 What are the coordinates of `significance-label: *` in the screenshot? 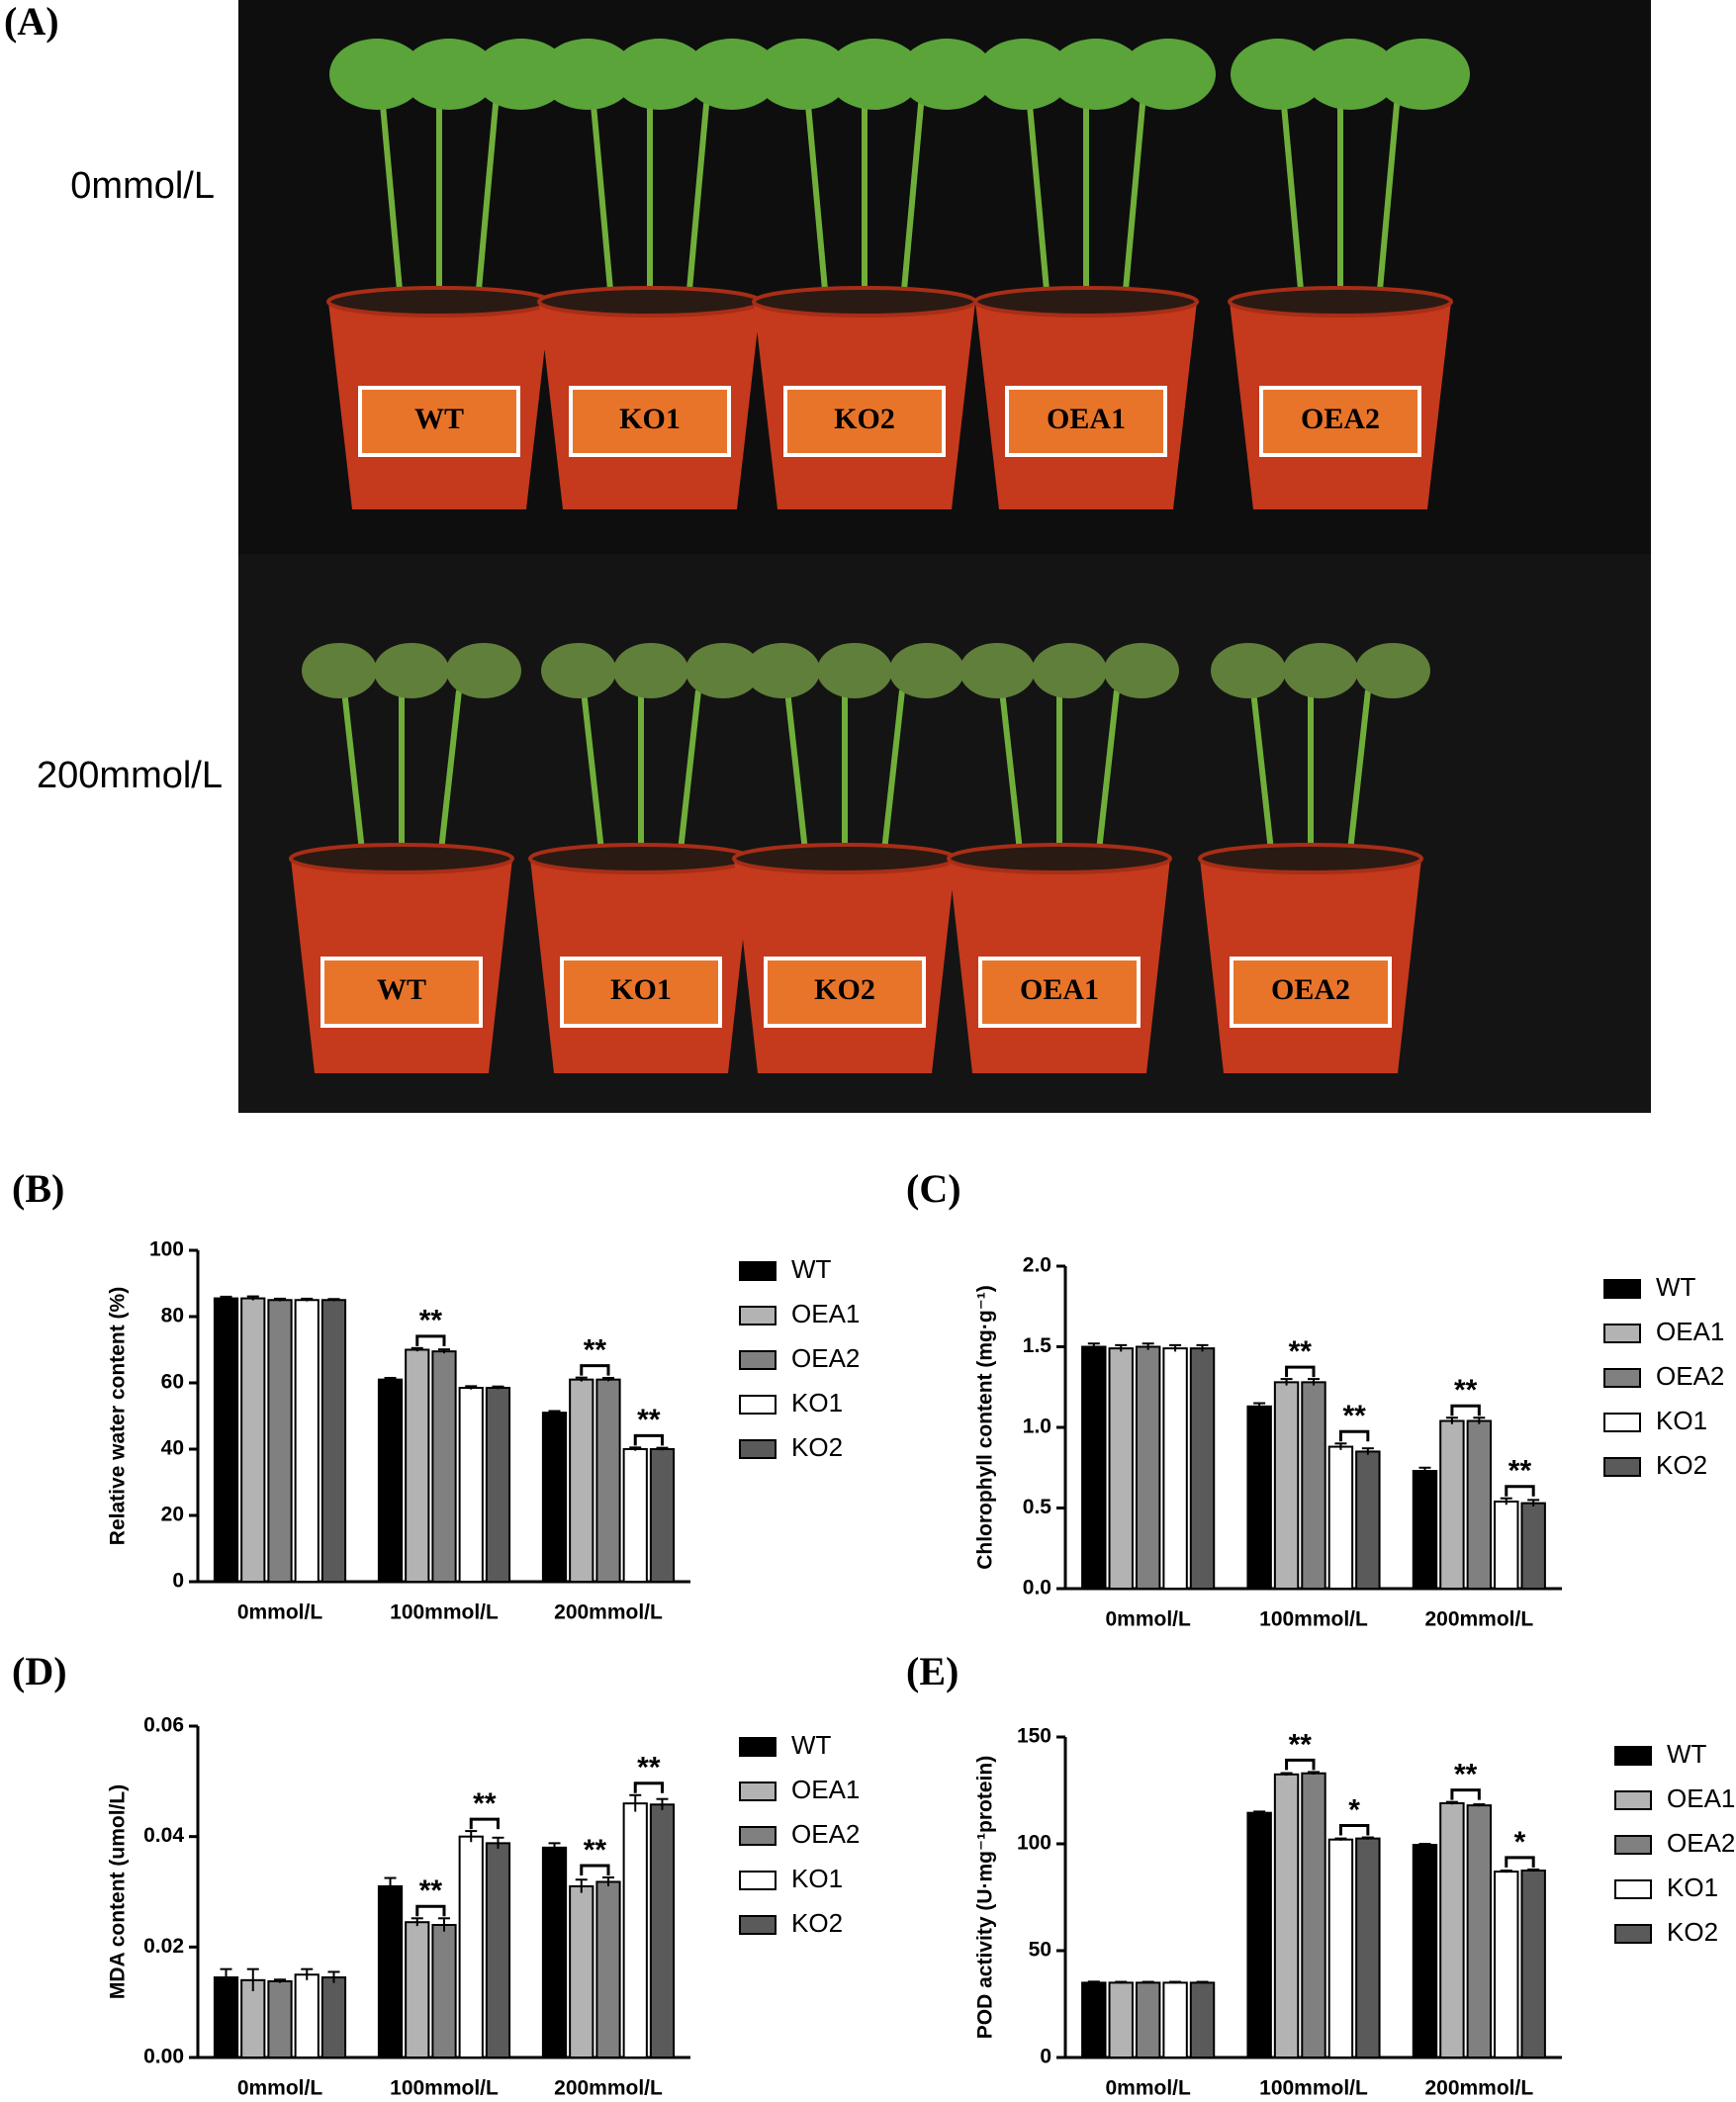 It's located at (1520, 1842).